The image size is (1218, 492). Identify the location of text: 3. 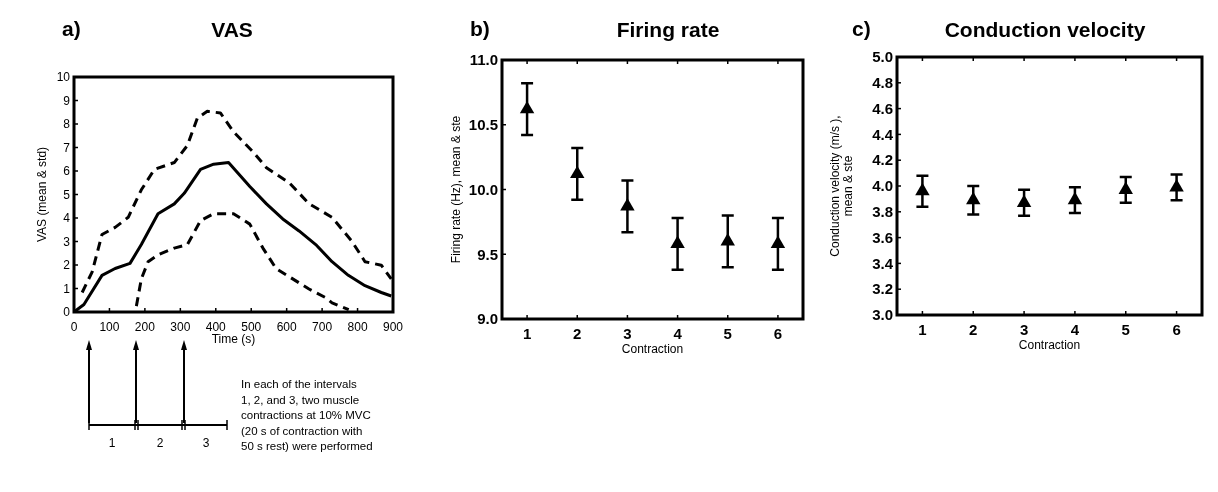
(206, 443).